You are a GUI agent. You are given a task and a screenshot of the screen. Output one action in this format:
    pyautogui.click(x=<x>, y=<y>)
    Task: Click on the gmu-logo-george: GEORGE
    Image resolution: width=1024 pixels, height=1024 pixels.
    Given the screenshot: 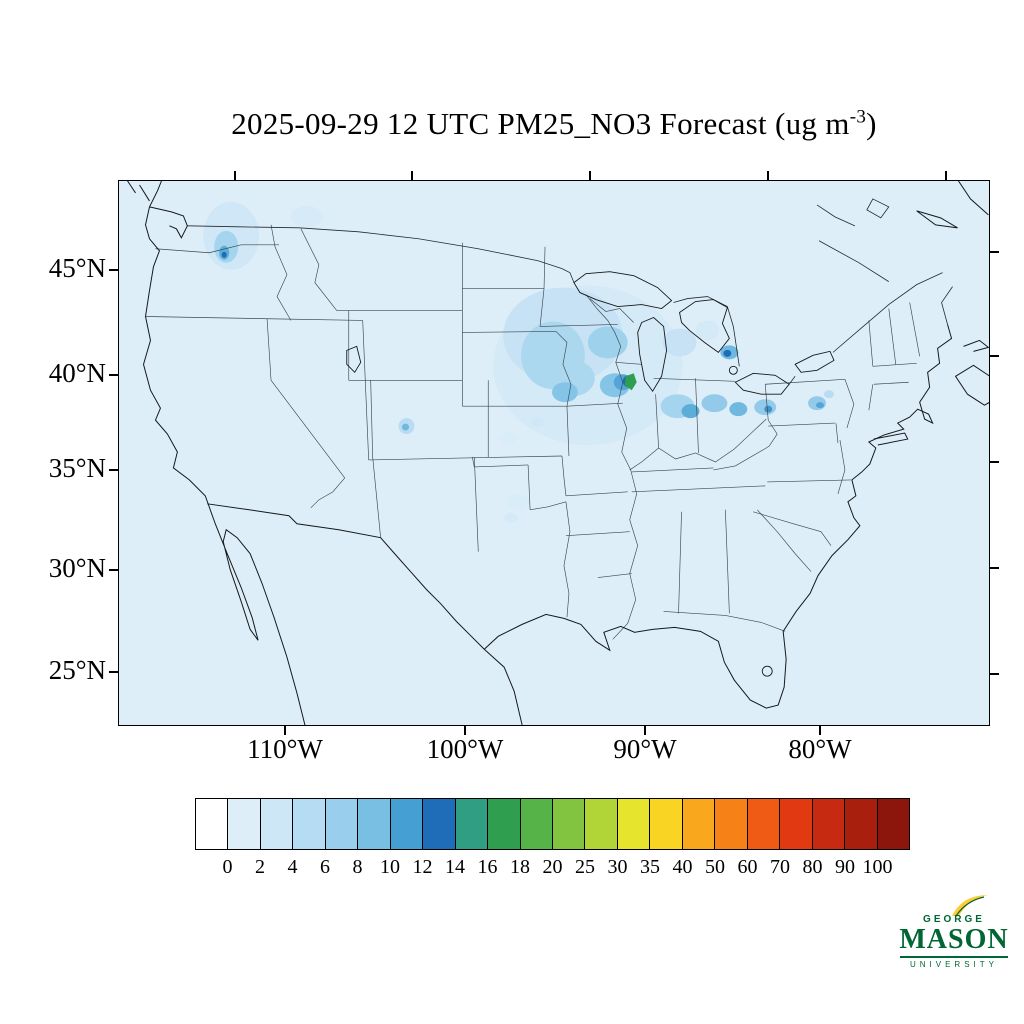 What is the action you would take?
    pyautogui.click(x=954, y=919)
    